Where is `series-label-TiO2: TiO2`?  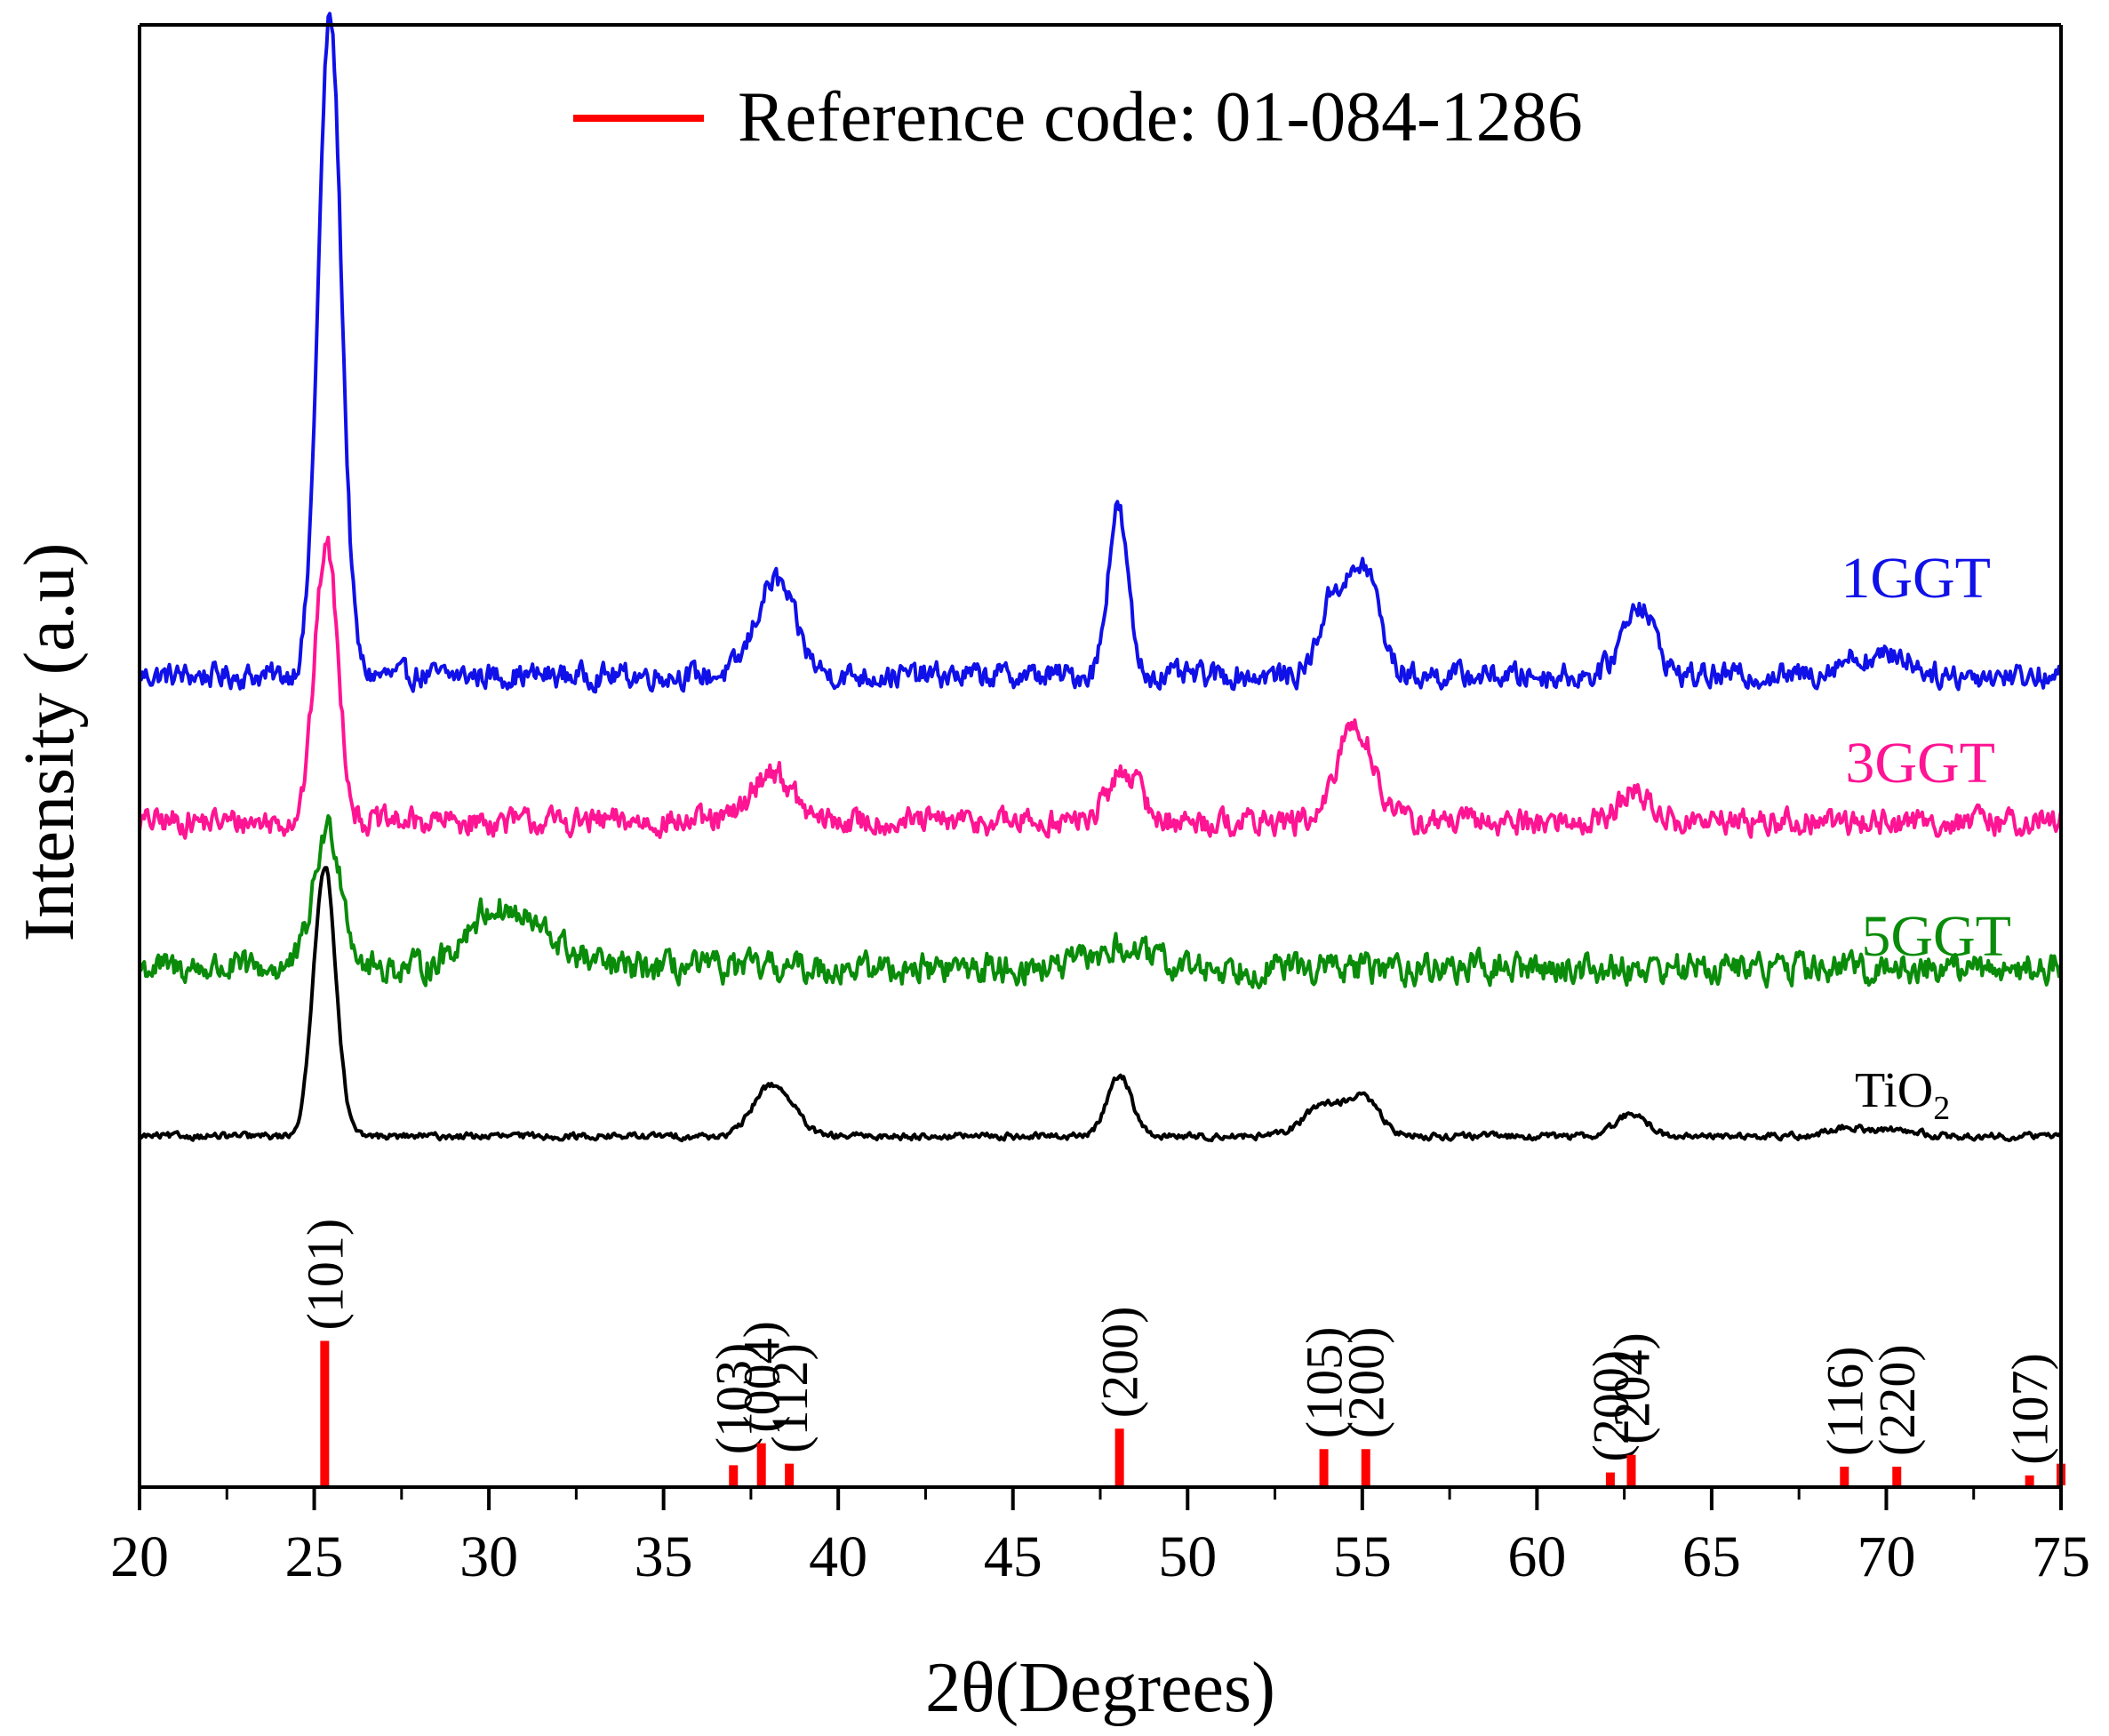 series-label-TiO2: TiO2 is located at coordinates (1902, 1095).